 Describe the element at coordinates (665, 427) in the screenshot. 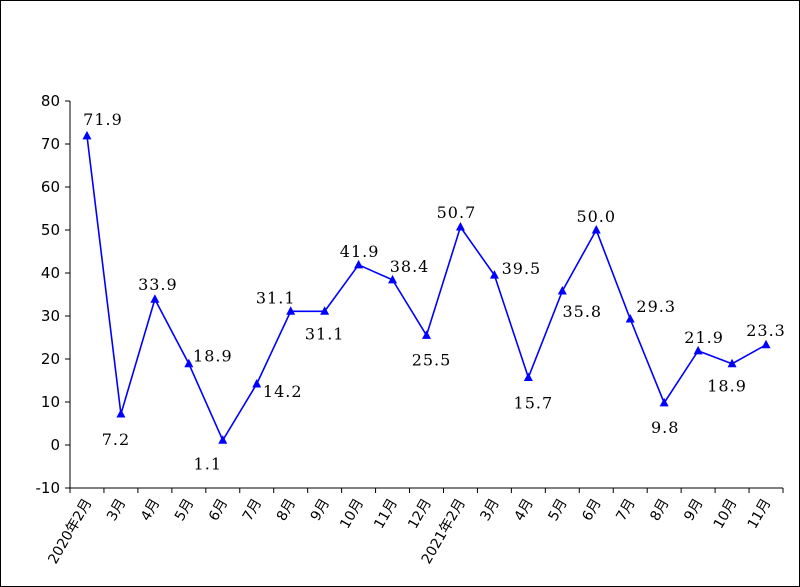

I see `data-label: 9.8` at that location.